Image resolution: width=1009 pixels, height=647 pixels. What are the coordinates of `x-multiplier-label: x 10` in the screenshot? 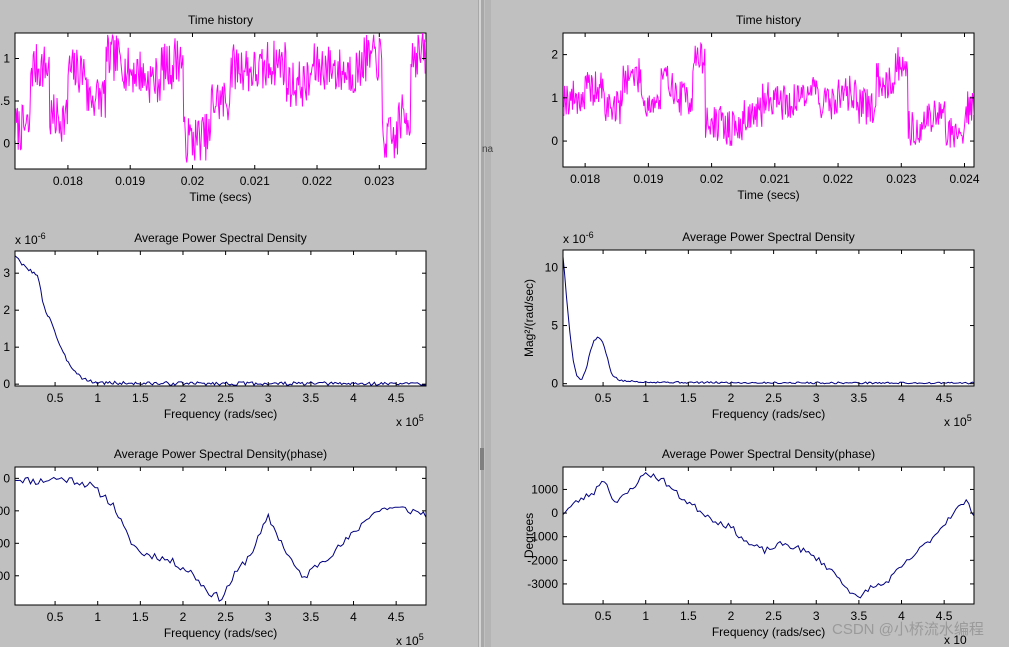 It's located at (955, 640).